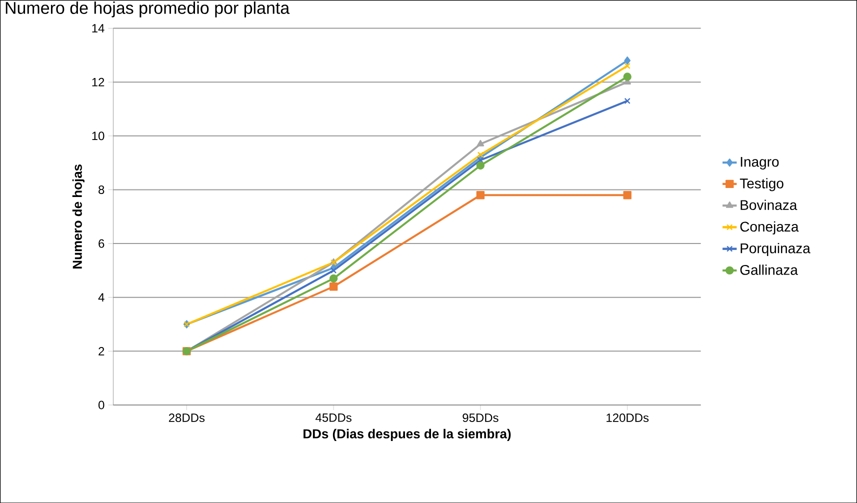 Image resolution: width=857 pixels, height=503 pixels. What do you see at coordinates (769, 227) in the screenshot?
I see `legend-label: Conejaza` at bounding box center [769, 227].